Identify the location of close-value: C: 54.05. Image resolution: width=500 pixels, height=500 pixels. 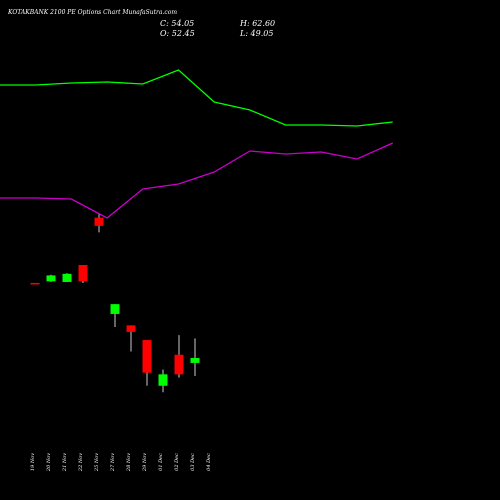
(177, 23).